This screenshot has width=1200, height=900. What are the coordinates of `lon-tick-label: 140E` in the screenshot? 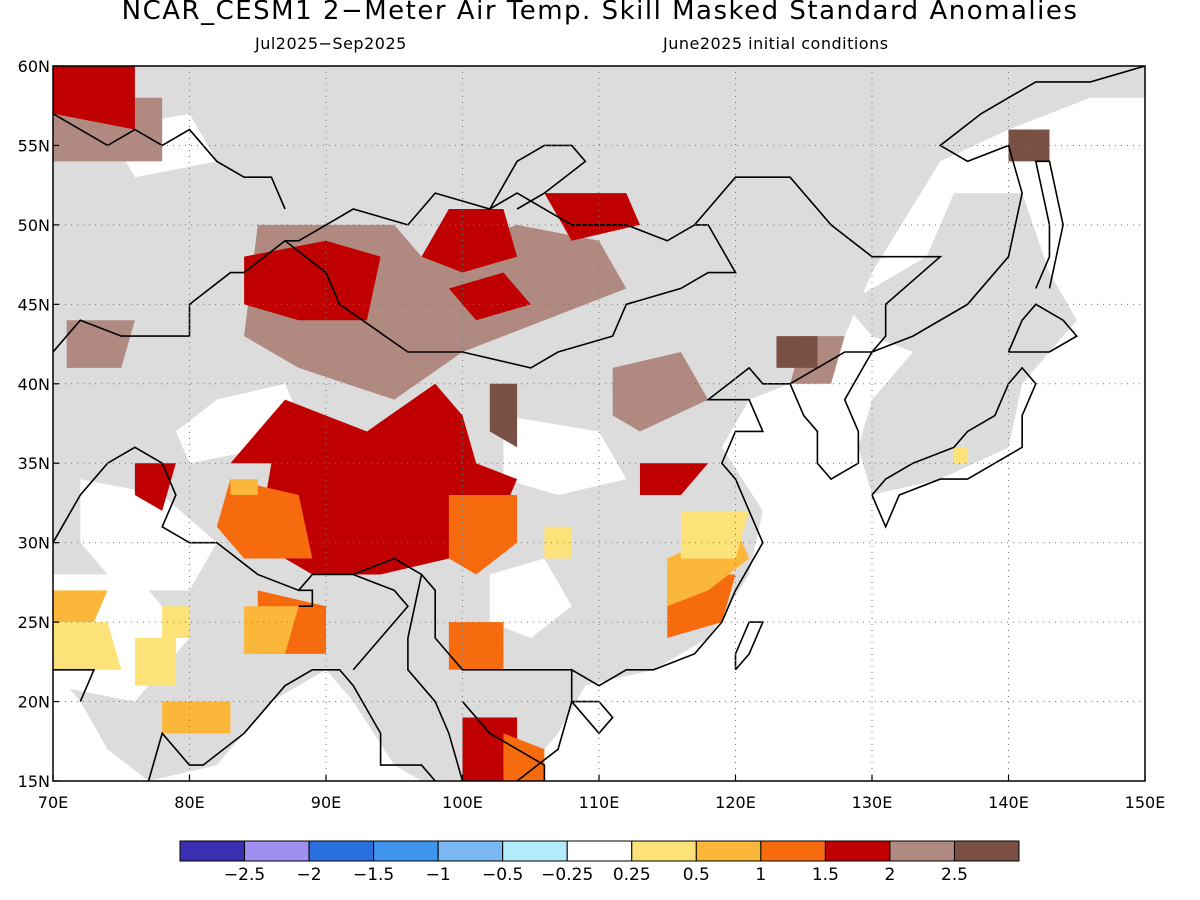 It's located at (1008, 802).